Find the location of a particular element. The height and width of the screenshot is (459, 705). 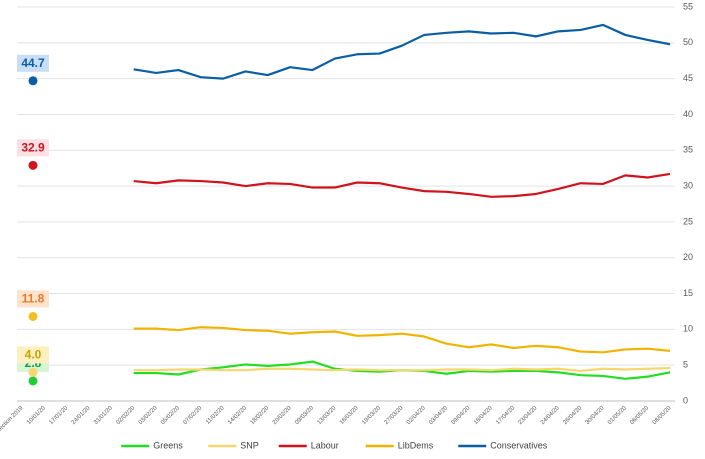

y-tick-label: 0 is located at coordinates (685, 400).